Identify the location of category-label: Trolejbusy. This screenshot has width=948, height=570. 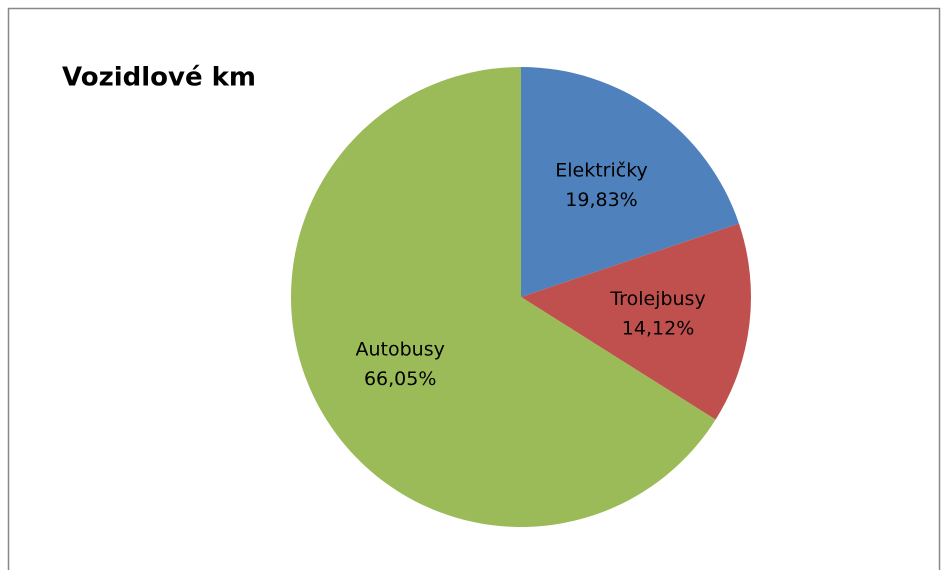
(657, 299).